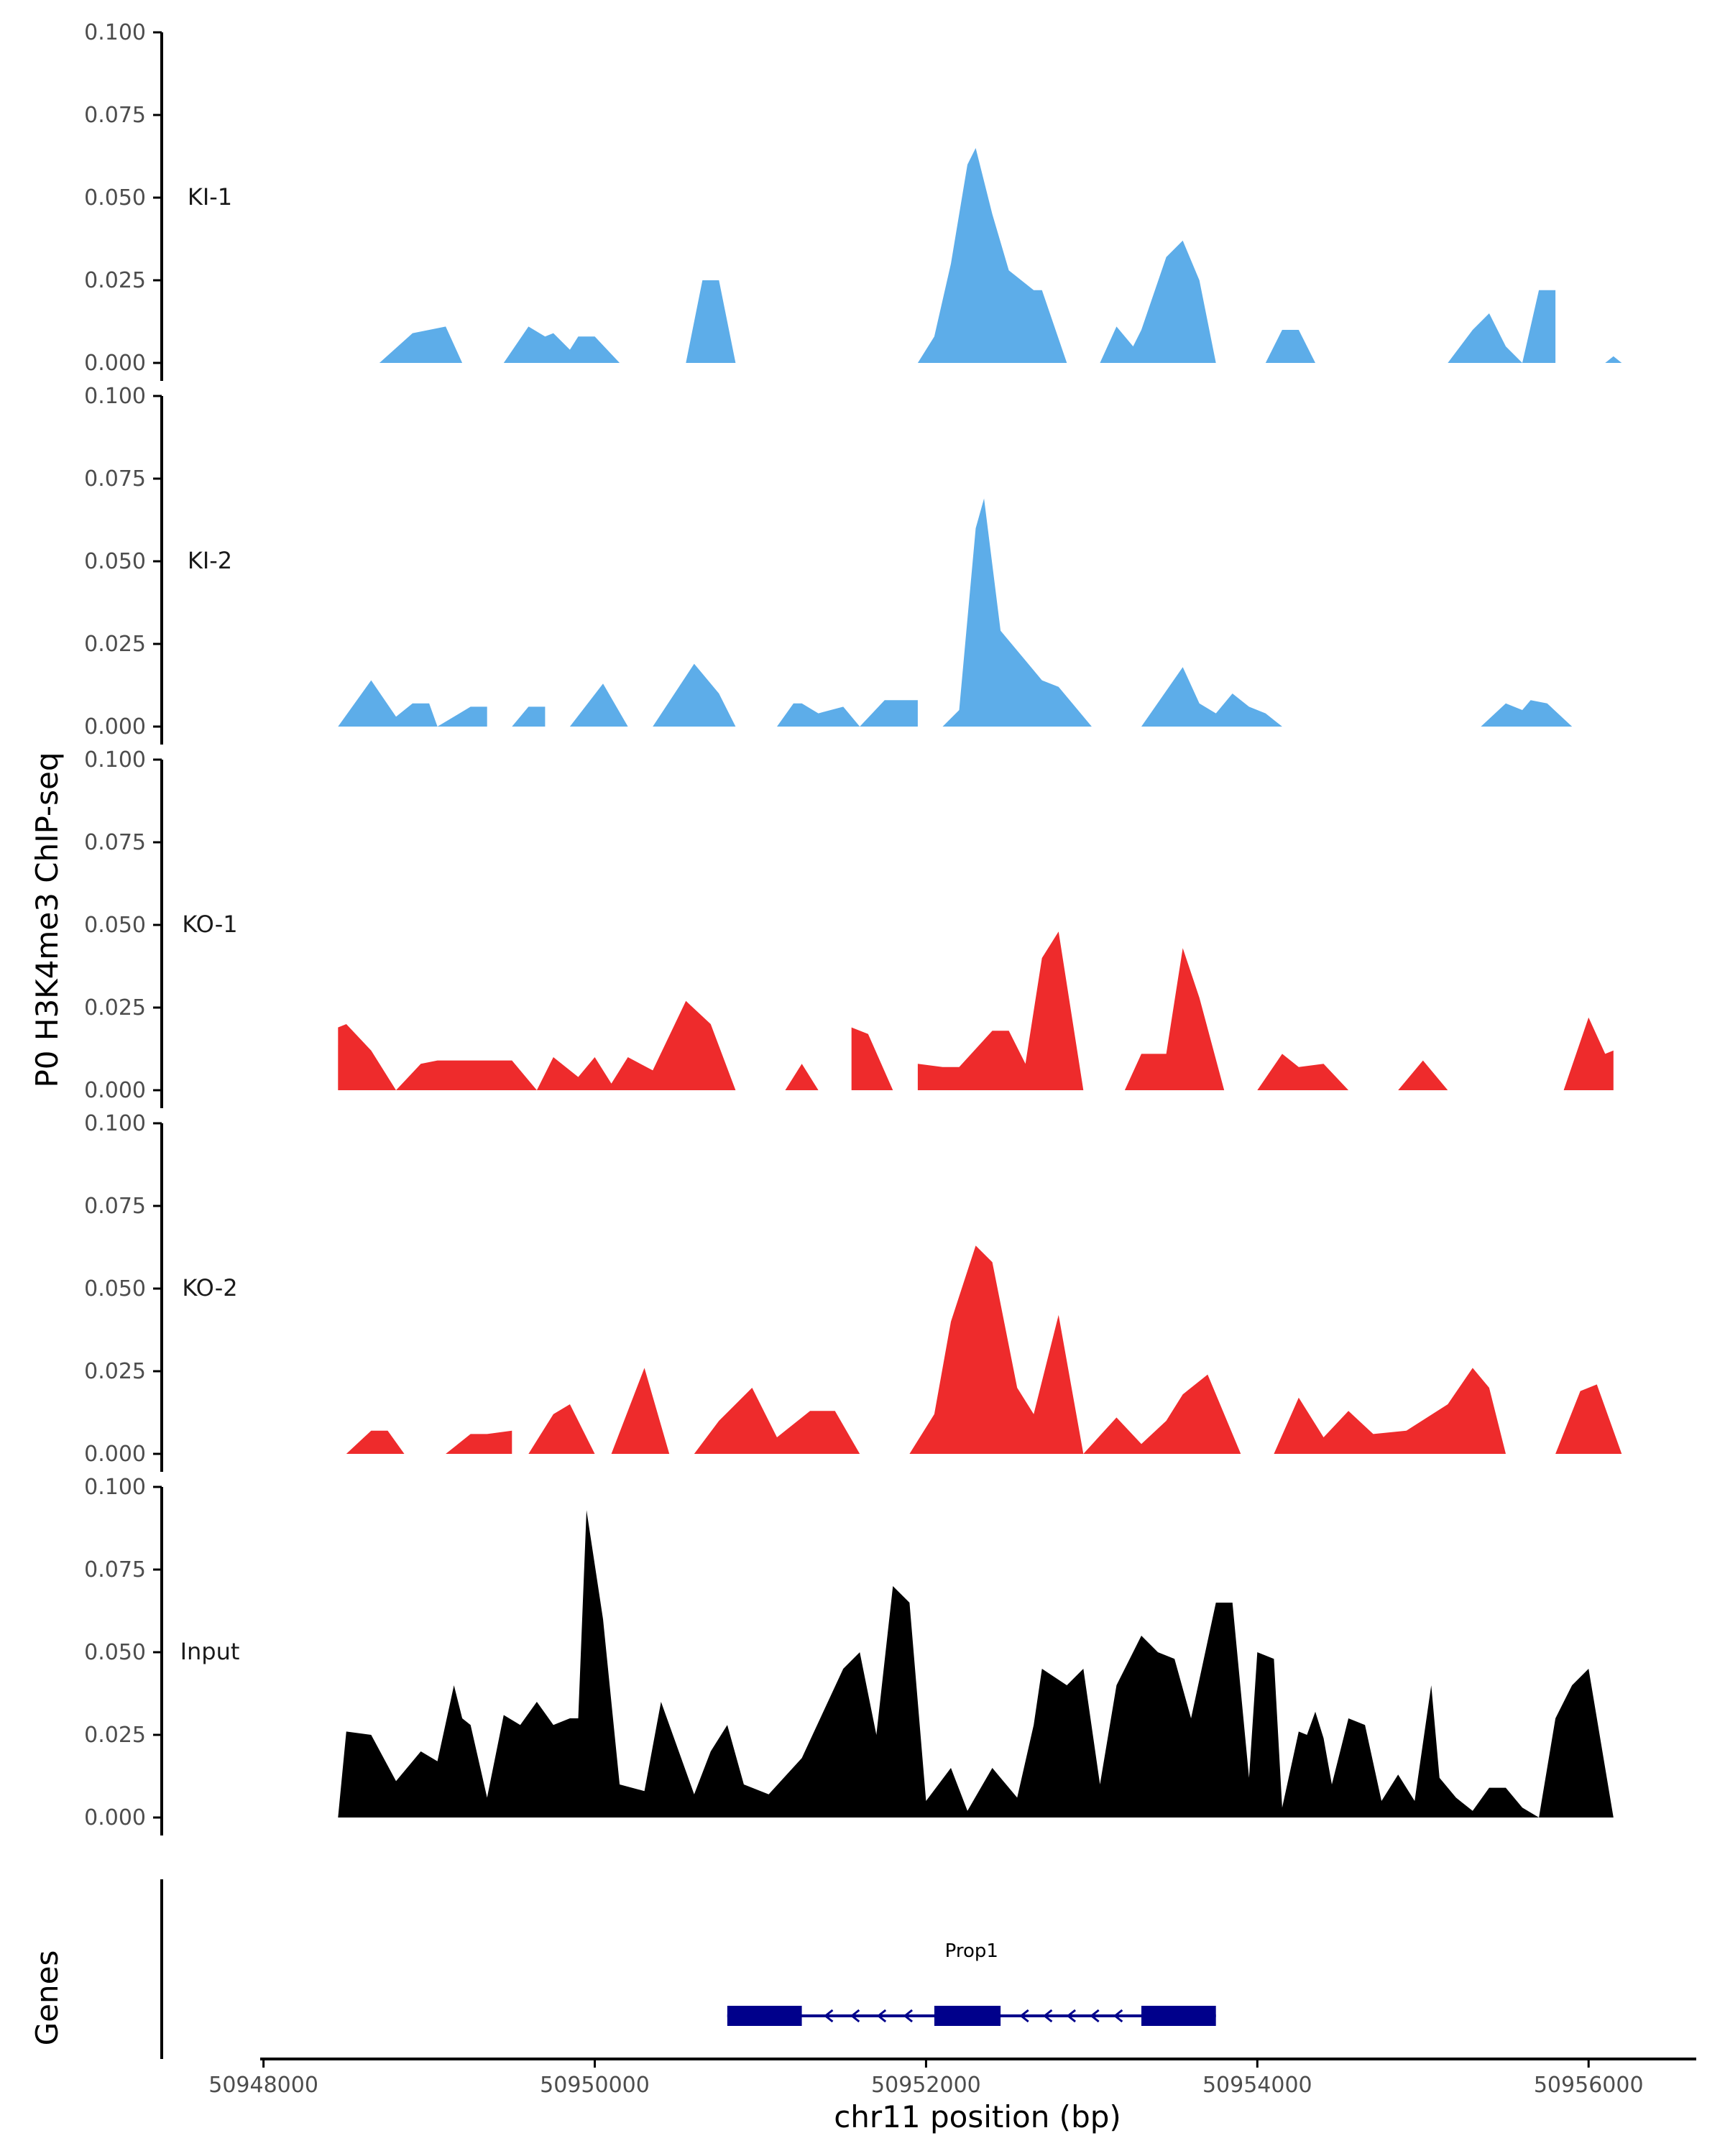 This screenshot has height=2156, width=1725. Describe the element at coordinates (688, 1969) in the screenshot. I see `gene-panel: Prop1` at that location.